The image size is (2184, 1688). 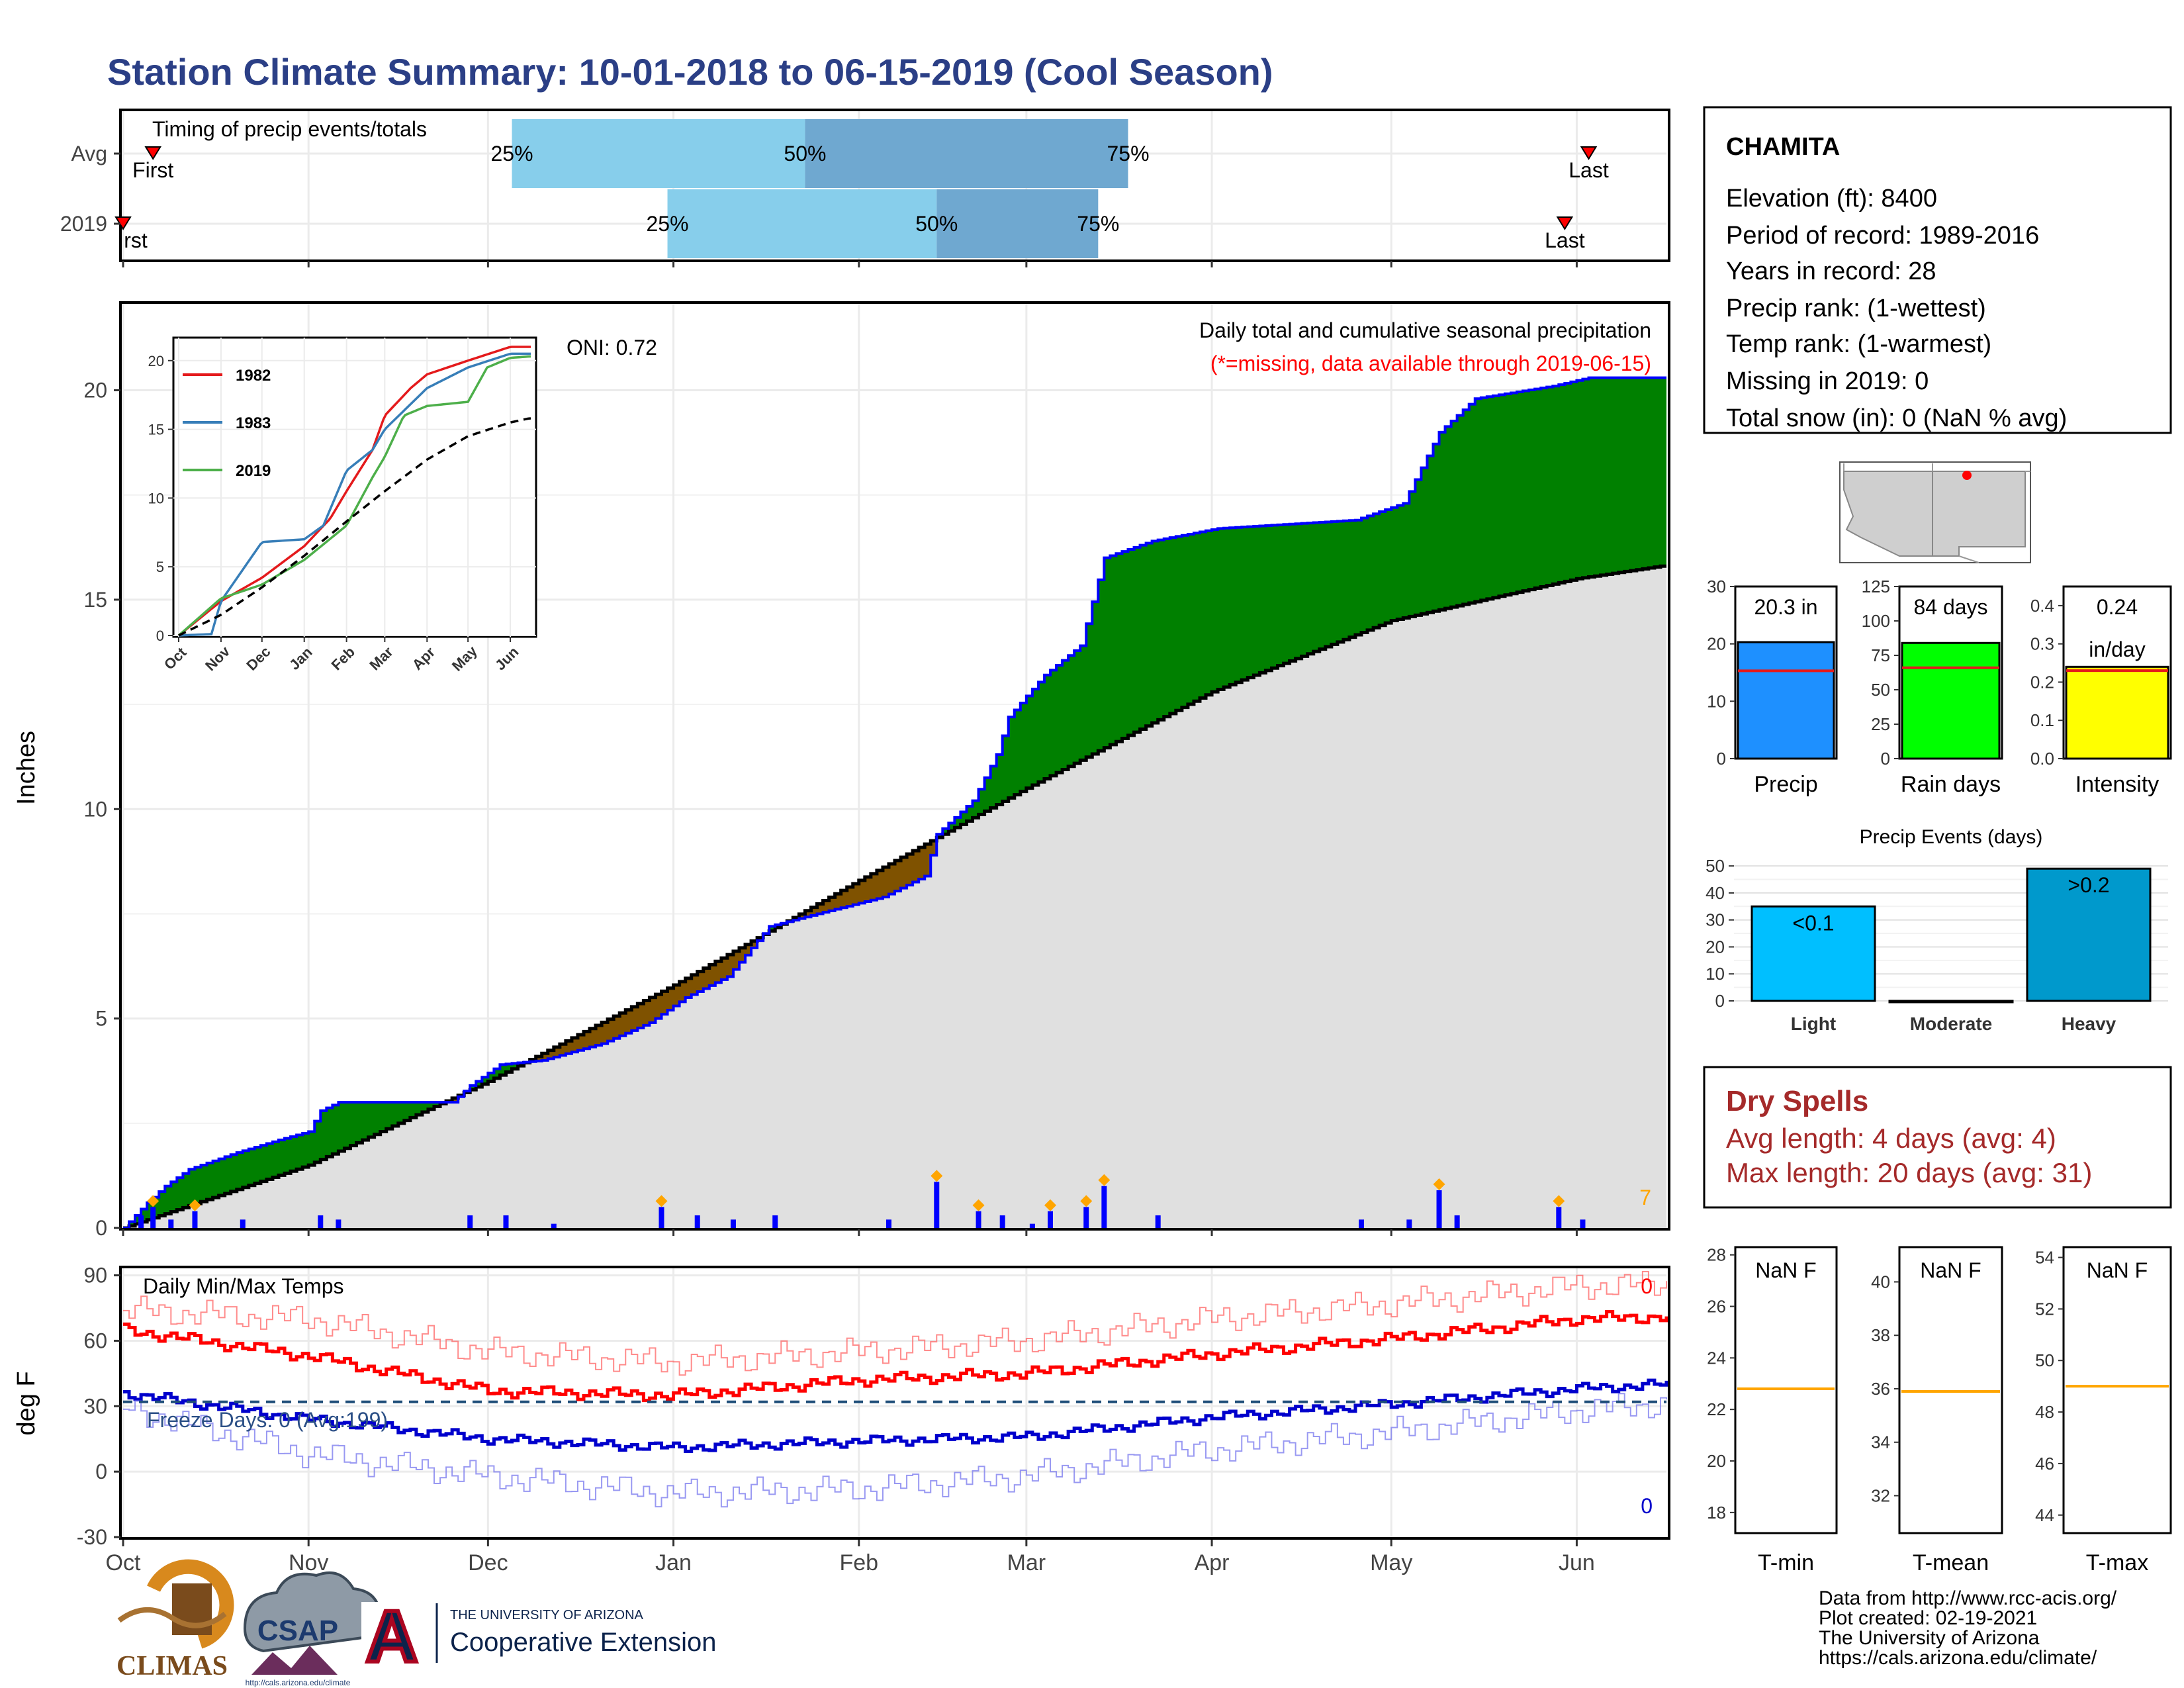 I want to click on temp-summary-tick-label: 44, so click(x=2045, y=1515).